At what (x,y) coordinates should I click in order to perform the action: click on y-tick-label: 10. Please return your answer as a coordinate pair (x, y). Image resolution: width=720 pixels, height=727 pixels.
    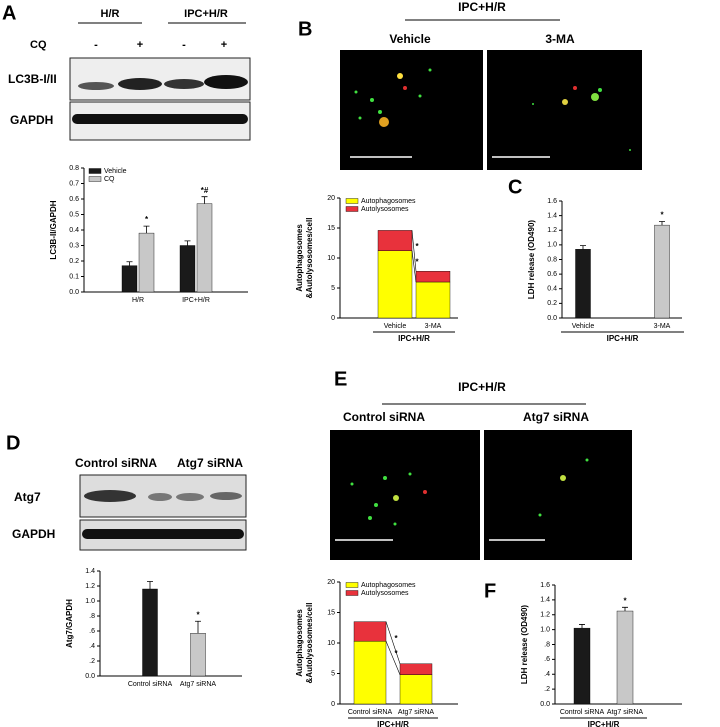
    Looking at the image, I should click on (331, 258).